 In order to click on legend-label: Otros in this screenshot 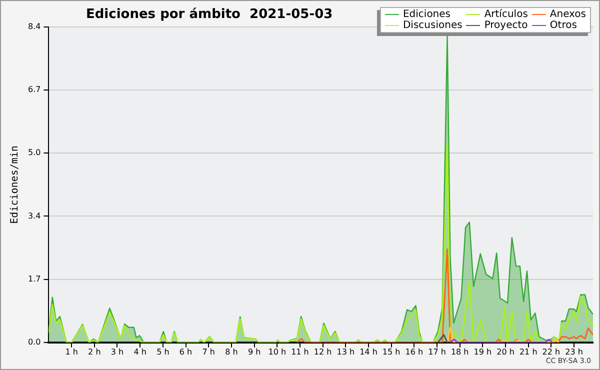, I will do `click(563, 25)`.